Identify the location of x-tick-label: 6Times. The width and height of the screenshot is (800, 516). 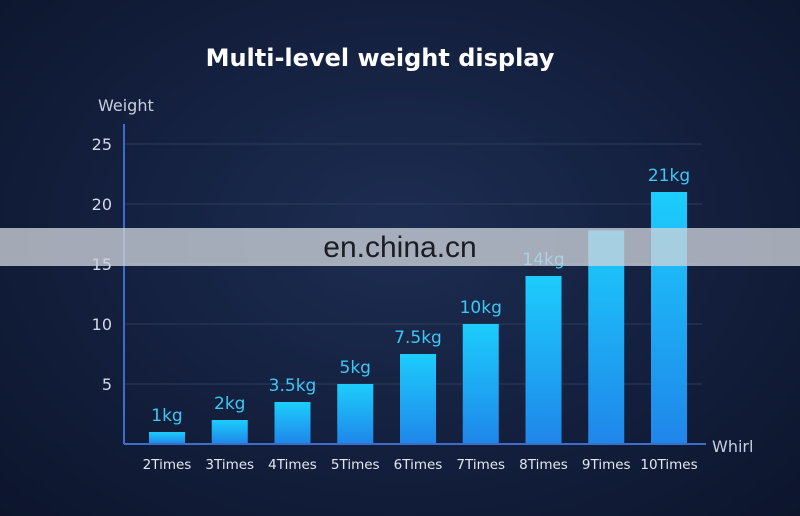
(418, 465).